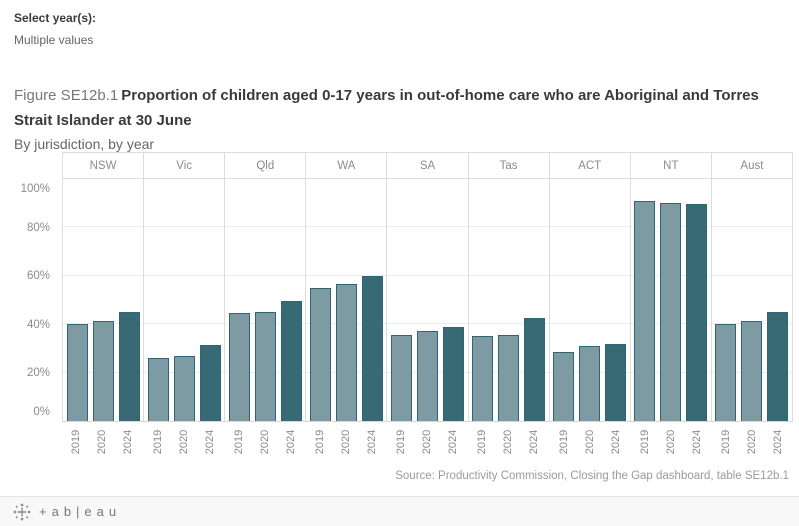 The height and width of the screenshot is (526, 799). Describe the element at coordinates (77, 372) in the screenshot. I see `bar-nsw-2019` at that location.